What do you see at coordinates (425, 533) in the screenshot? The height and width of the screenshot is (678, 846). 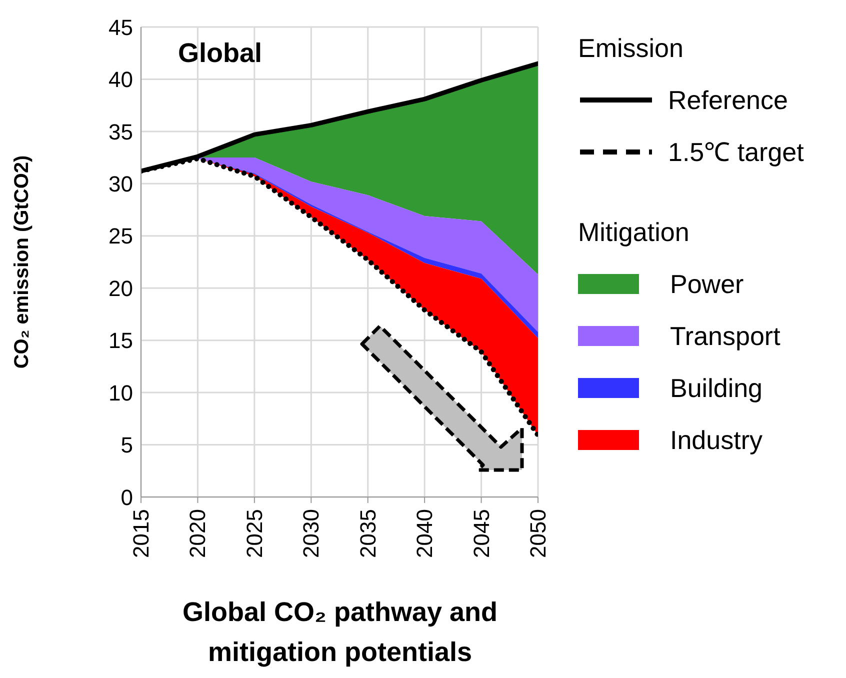 I see `x-tick-label: 2040` at bounding box center [425, 533].